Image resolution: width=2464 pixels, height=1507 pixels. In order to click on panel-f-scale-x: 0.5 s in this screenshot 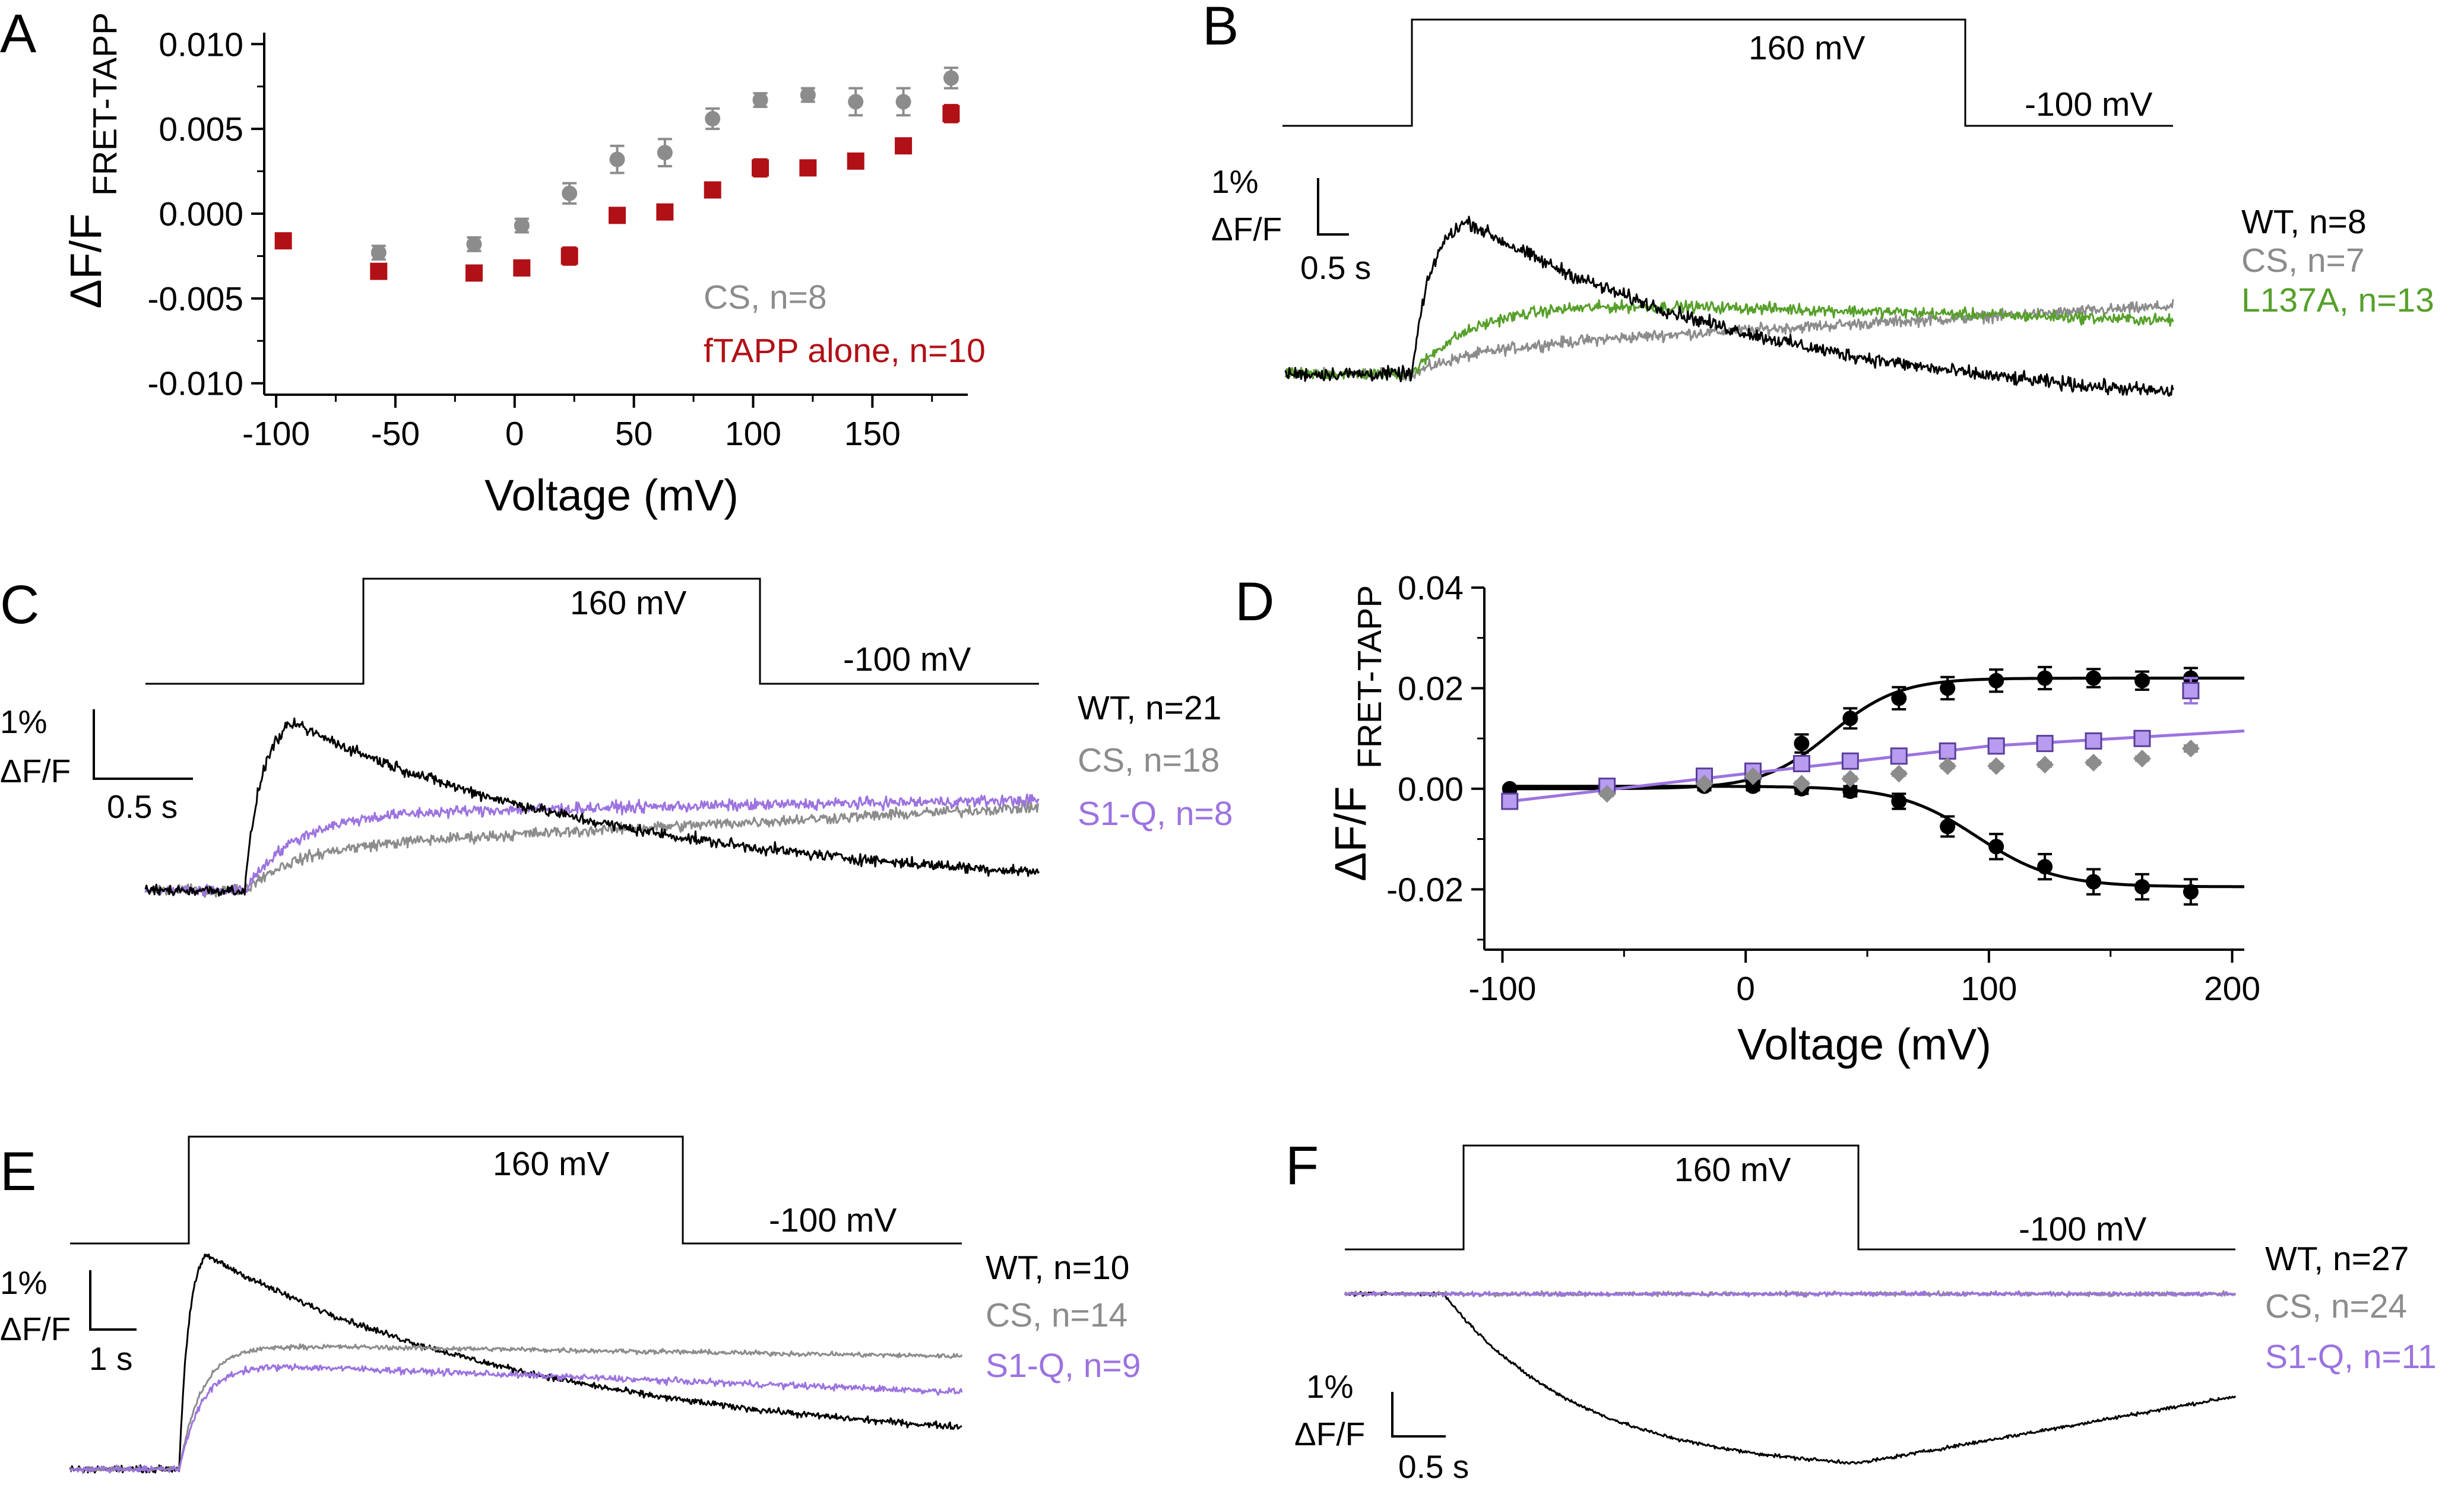, I will do `click(1433, 1466)`.